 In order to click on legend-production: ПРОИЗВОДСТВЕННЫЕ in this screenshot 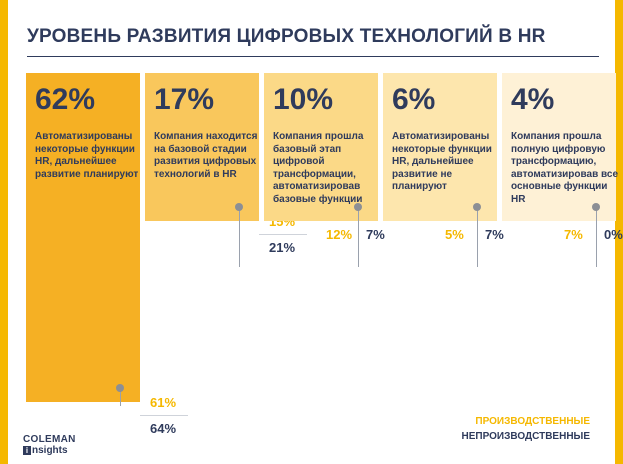, I will do `click(532, 421)`.